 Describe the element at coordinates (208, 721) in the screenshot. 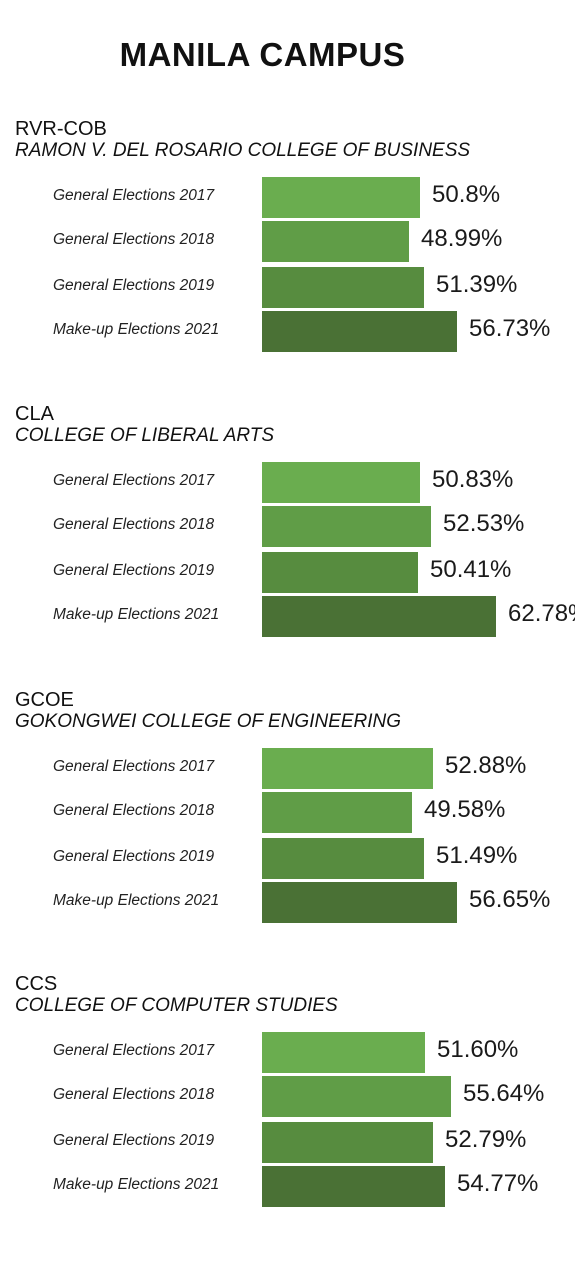

I see `college-name: GOKONGWEI COLLEGE OF ENGINEERING` at that location.